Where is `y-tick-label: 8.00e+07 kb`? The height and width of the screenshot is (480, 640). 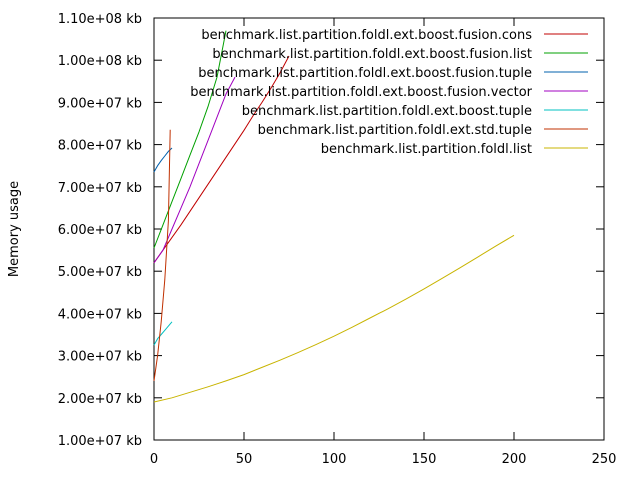
y-tick-label: 8.00e+07 kb is located at coordinates (100, 146).